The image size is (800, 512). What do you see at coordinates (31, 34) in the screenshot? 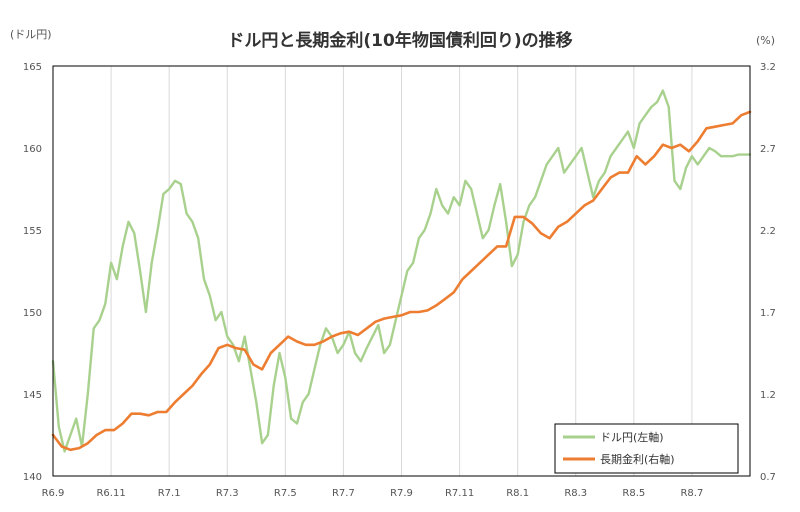
I see `left-axis-unit: (ドル円)` at bounding box center [31, 34].